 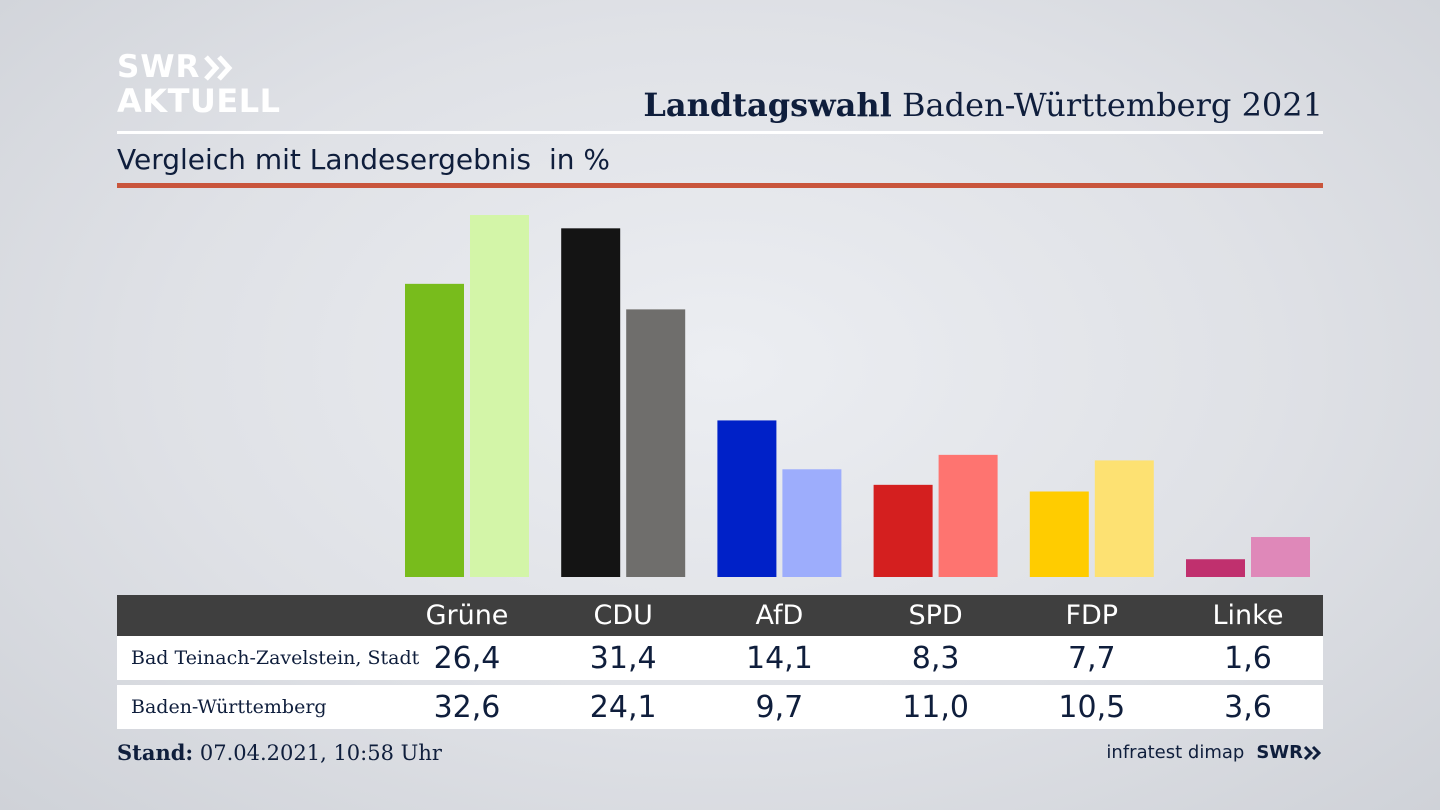 I want to click on timestamp: Stand: 07.04.2021, 10:58 Uhr, so click(x=279, y=752).